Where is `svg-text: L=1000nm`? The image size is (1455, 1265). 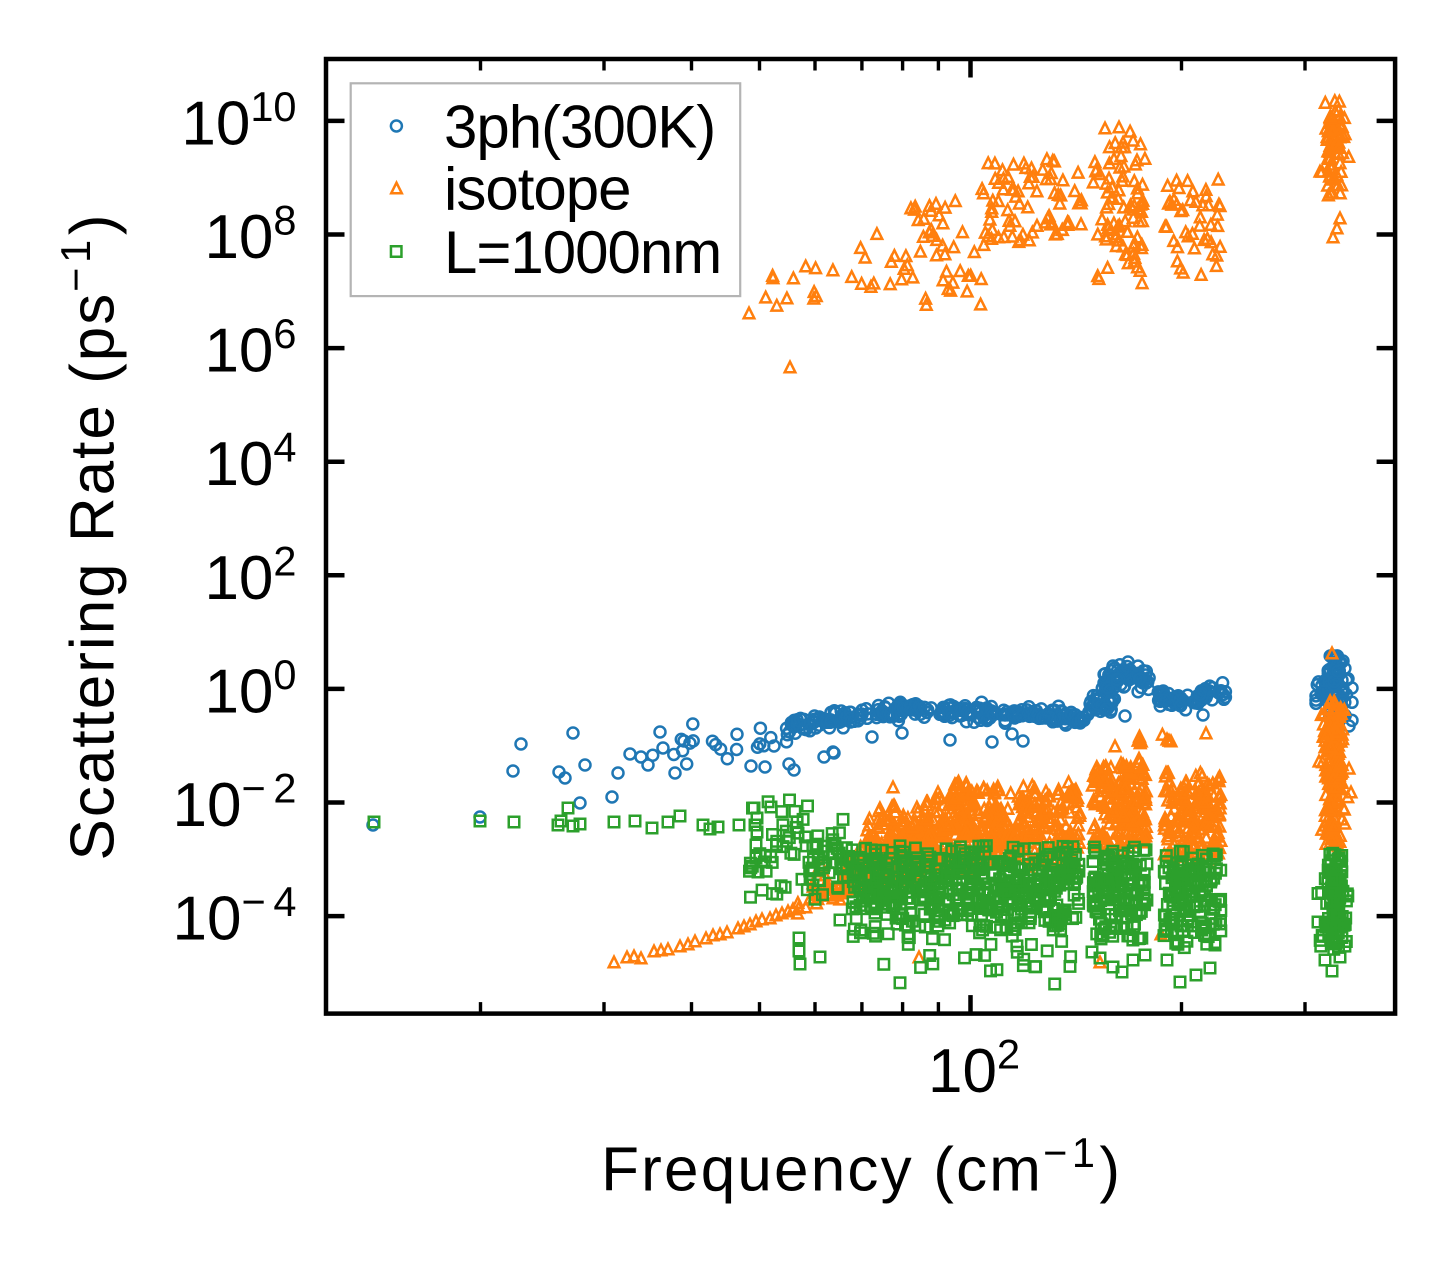
svg-text: L=1000nm is located at coordinates (582, 252).